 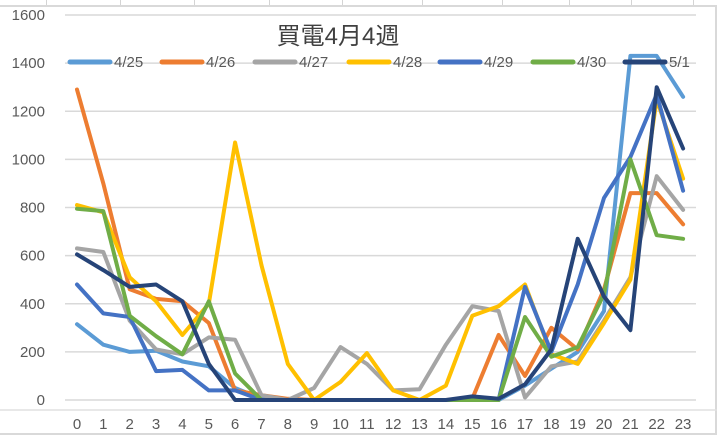 What do you see at coordinates (314, 424) in the screenshot?
I see `x-tick-label: 9` at bounding box center [314, 424].